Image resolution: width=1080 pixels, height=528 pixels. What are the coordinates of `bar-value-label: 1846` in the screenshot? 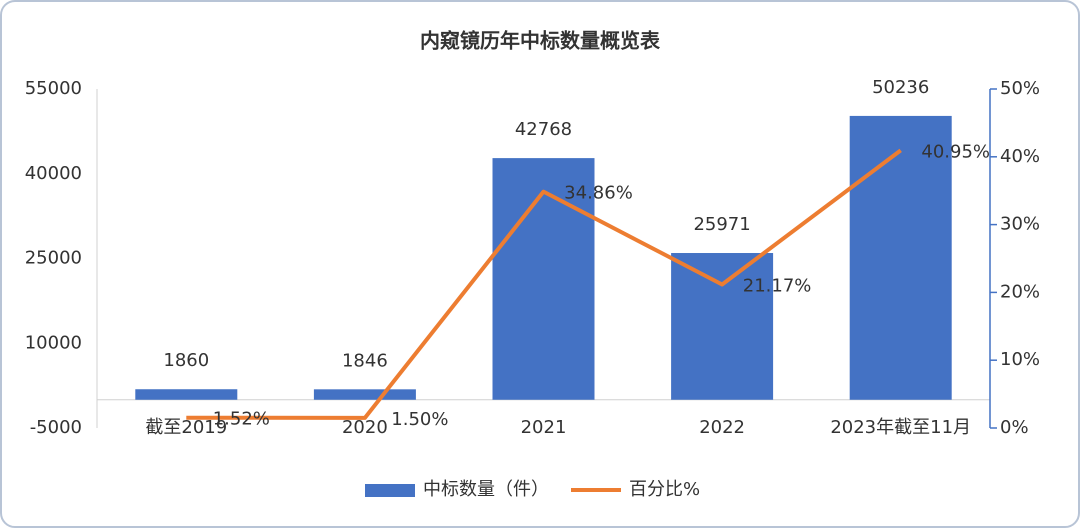 It's located at (365, 360).